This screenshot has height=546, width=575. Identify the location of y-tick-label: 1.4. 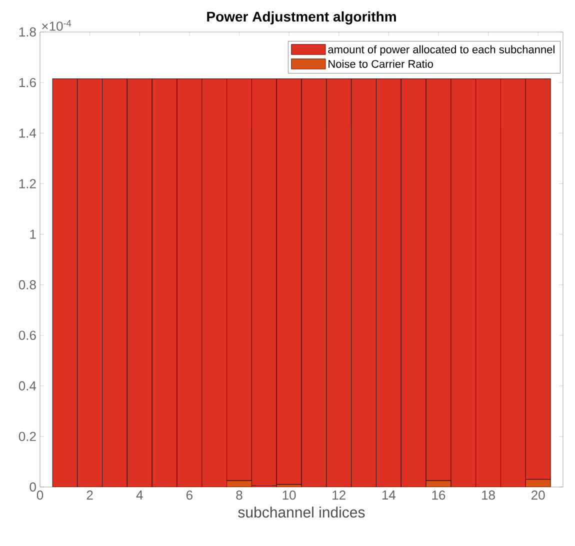
(27, 133).